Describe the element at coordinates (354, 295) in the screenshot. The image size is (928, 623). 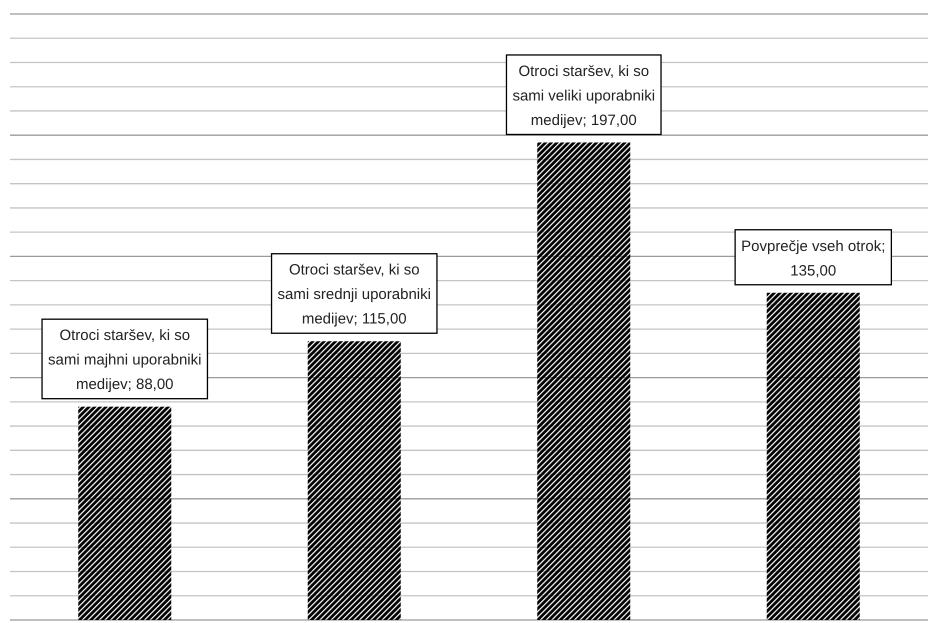
I see `data-label: Otroci staršev, ki so sami srednji uporabniki medijev; 115,00` at that location.